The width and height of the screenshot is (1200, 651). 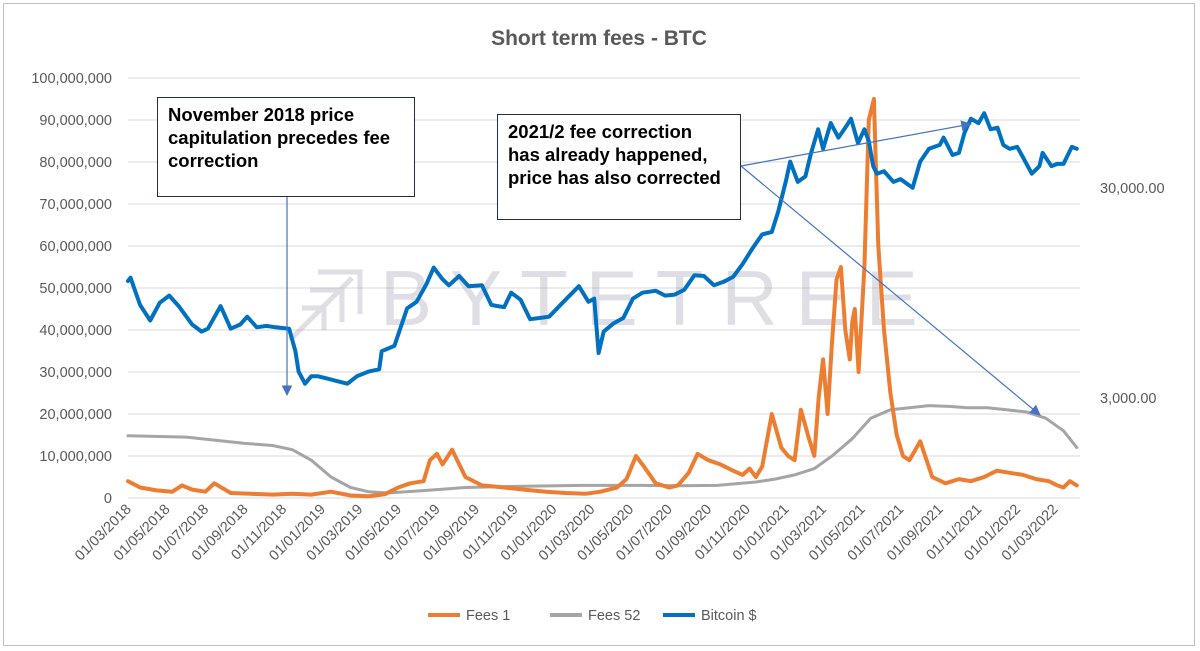 What do you see at coordinates (108, 499) in the screenshot?
I see `y-tick-label: 0` at bounding box center [108, 499].